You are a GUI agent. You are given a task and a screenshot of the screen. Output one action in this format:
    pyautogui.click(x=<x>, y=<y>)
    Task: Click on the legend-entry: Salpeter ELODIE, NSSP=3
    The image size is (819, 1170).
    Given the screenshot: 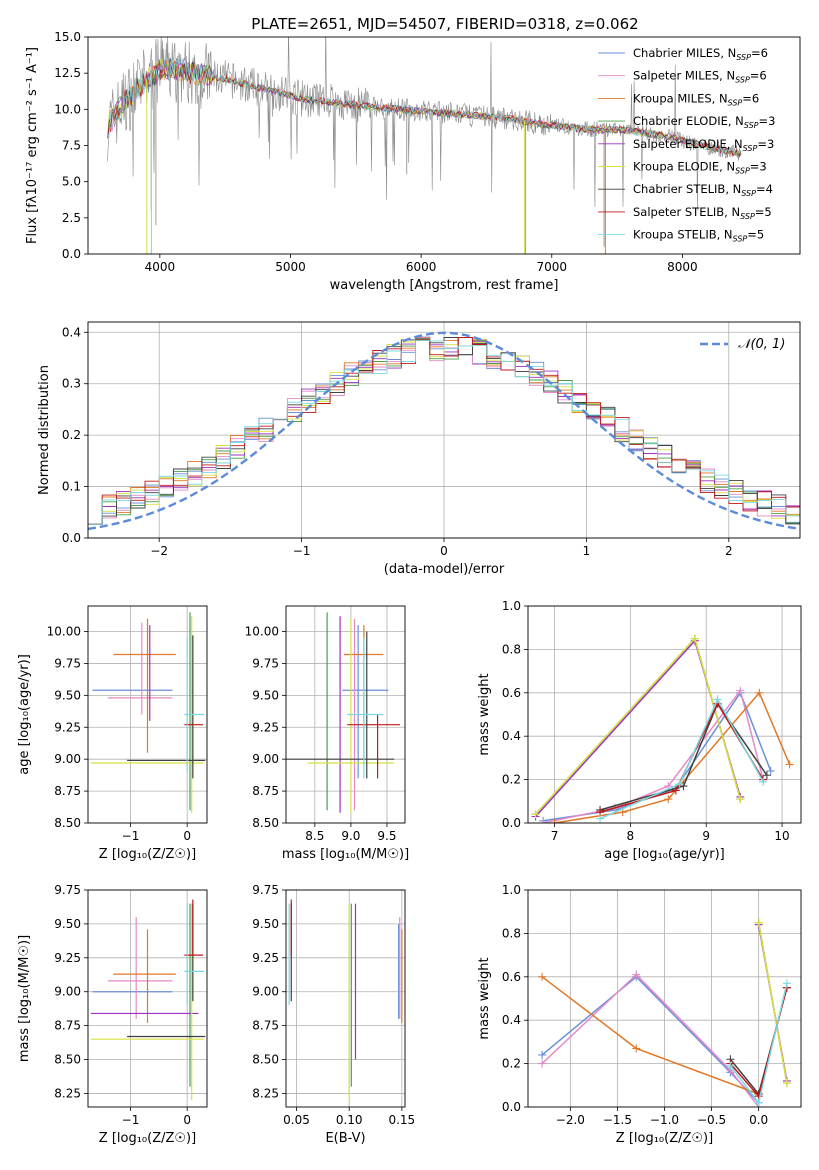 What is the action you would take?
    pyautogui.click(x=703, y=145)
    